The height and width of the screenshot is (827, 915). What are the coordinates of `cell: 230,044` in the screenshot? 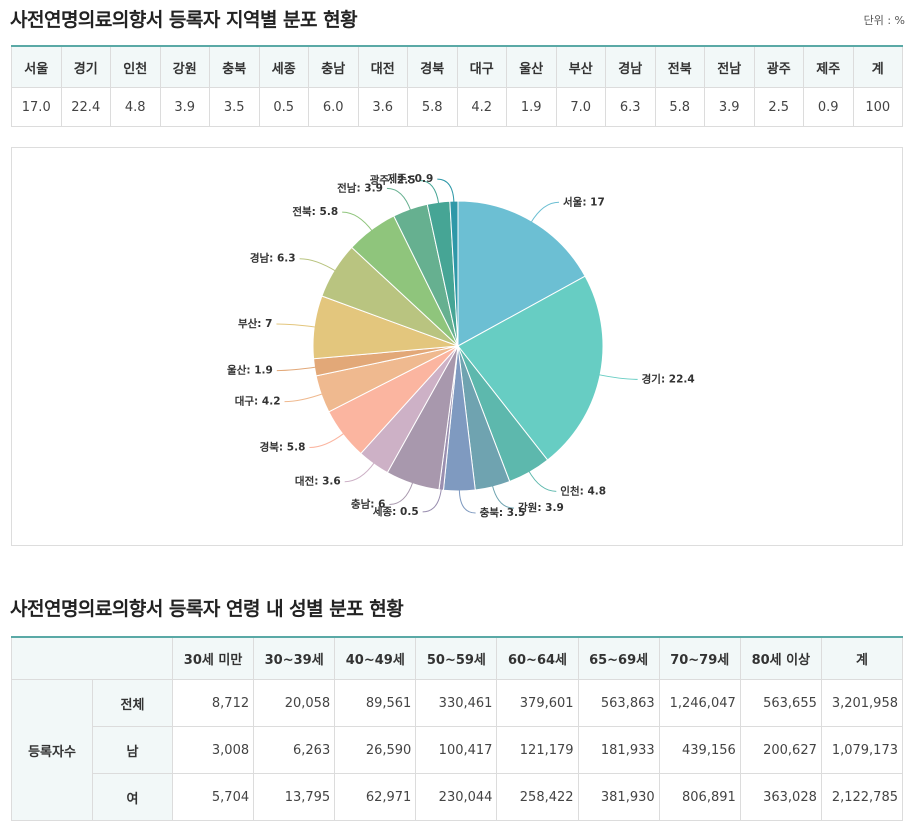 It's located at (456, 797).